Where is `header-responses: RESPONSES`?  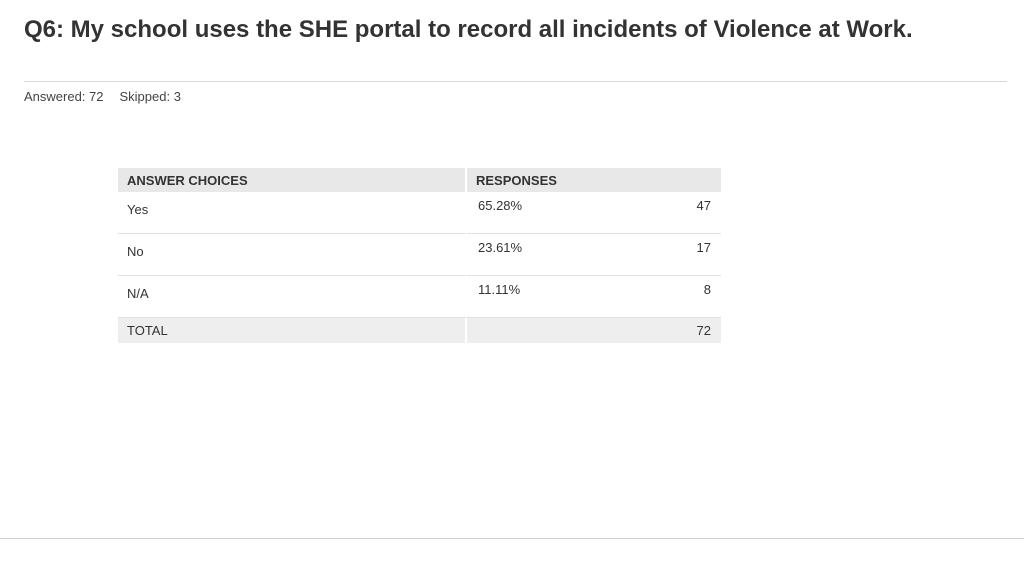 header-responses: RESPONSES is located at coordinates (594, 180).